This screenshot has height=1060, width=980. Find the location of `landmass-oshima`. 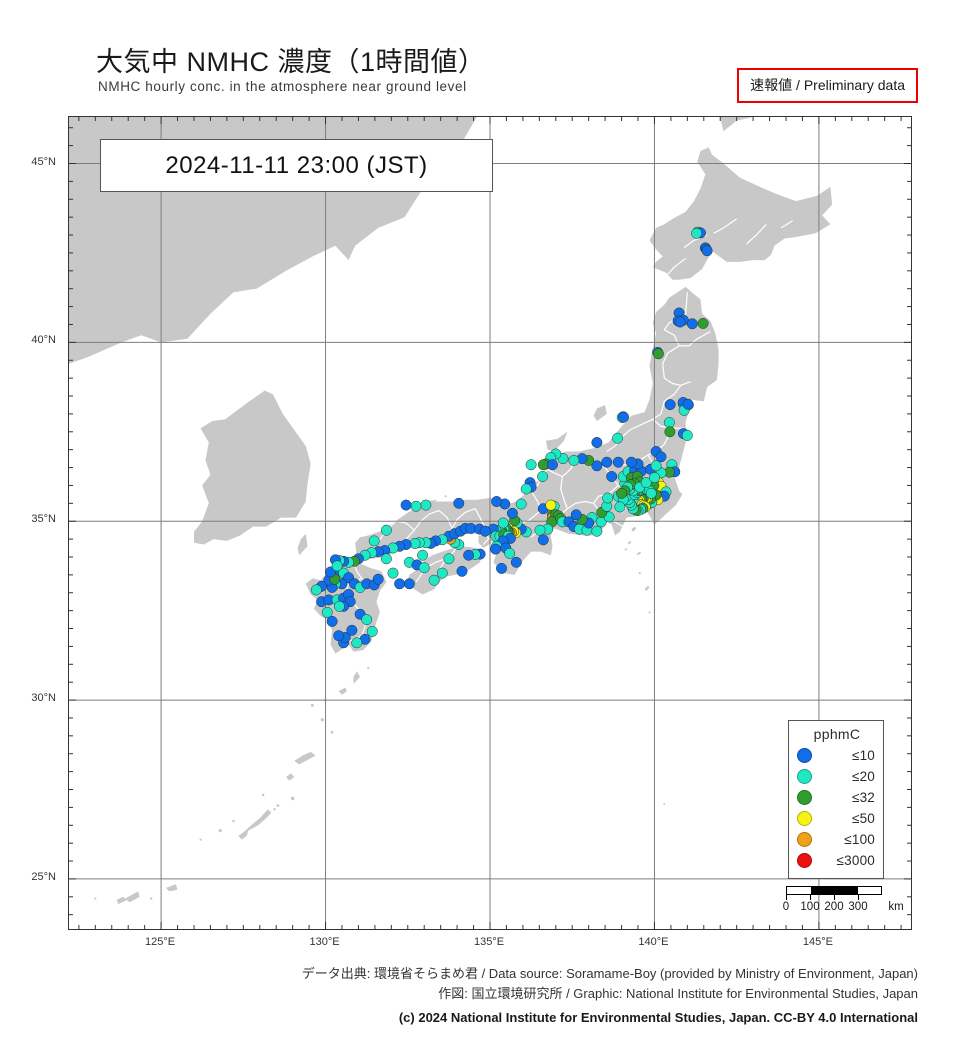

landmass-oshima is located at coordinates (634, 529).